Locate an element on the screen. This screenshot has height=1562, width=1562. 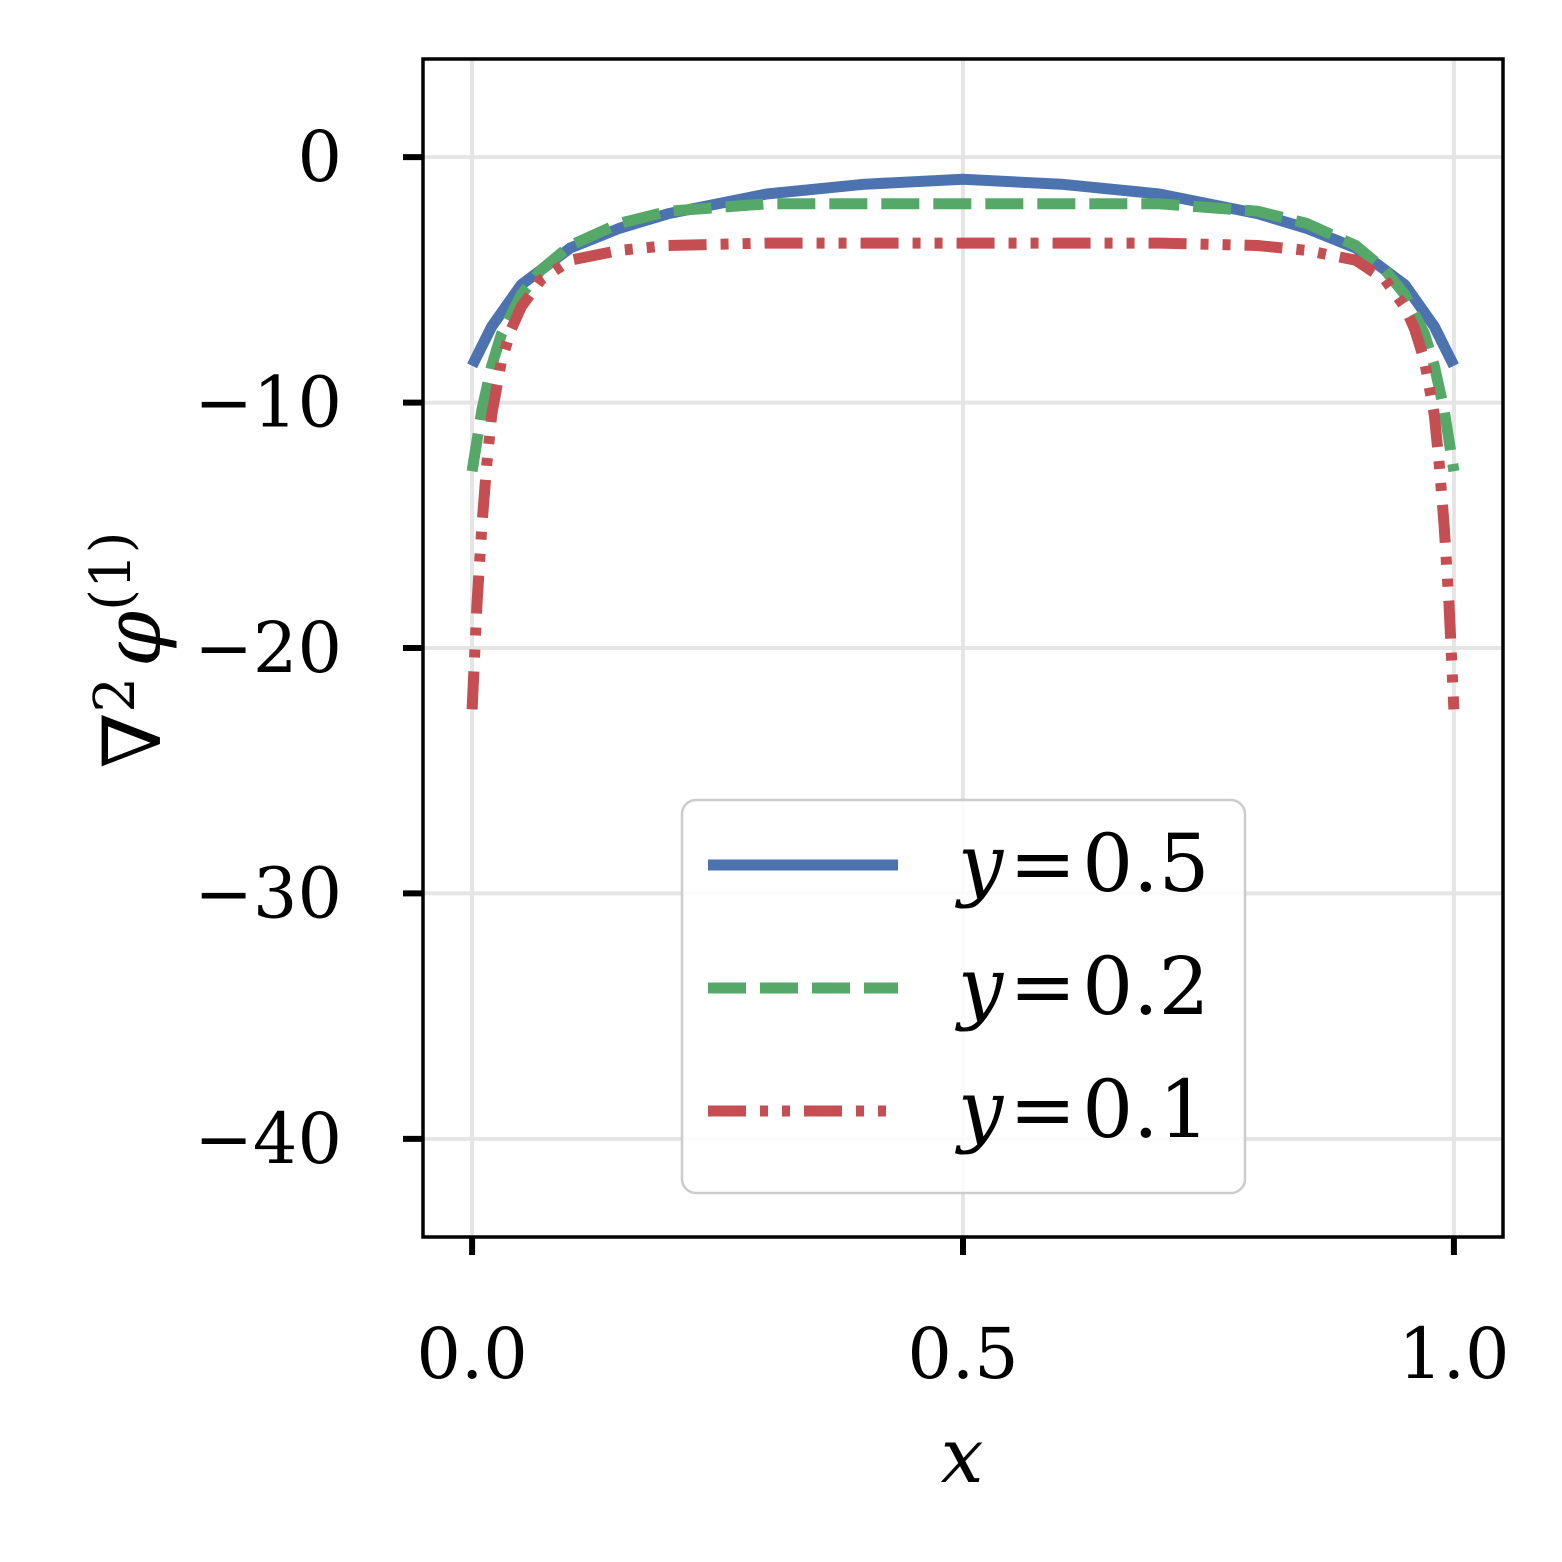
y-axis-label: ∇2 φ(1) is located at coordinates (129, 650).